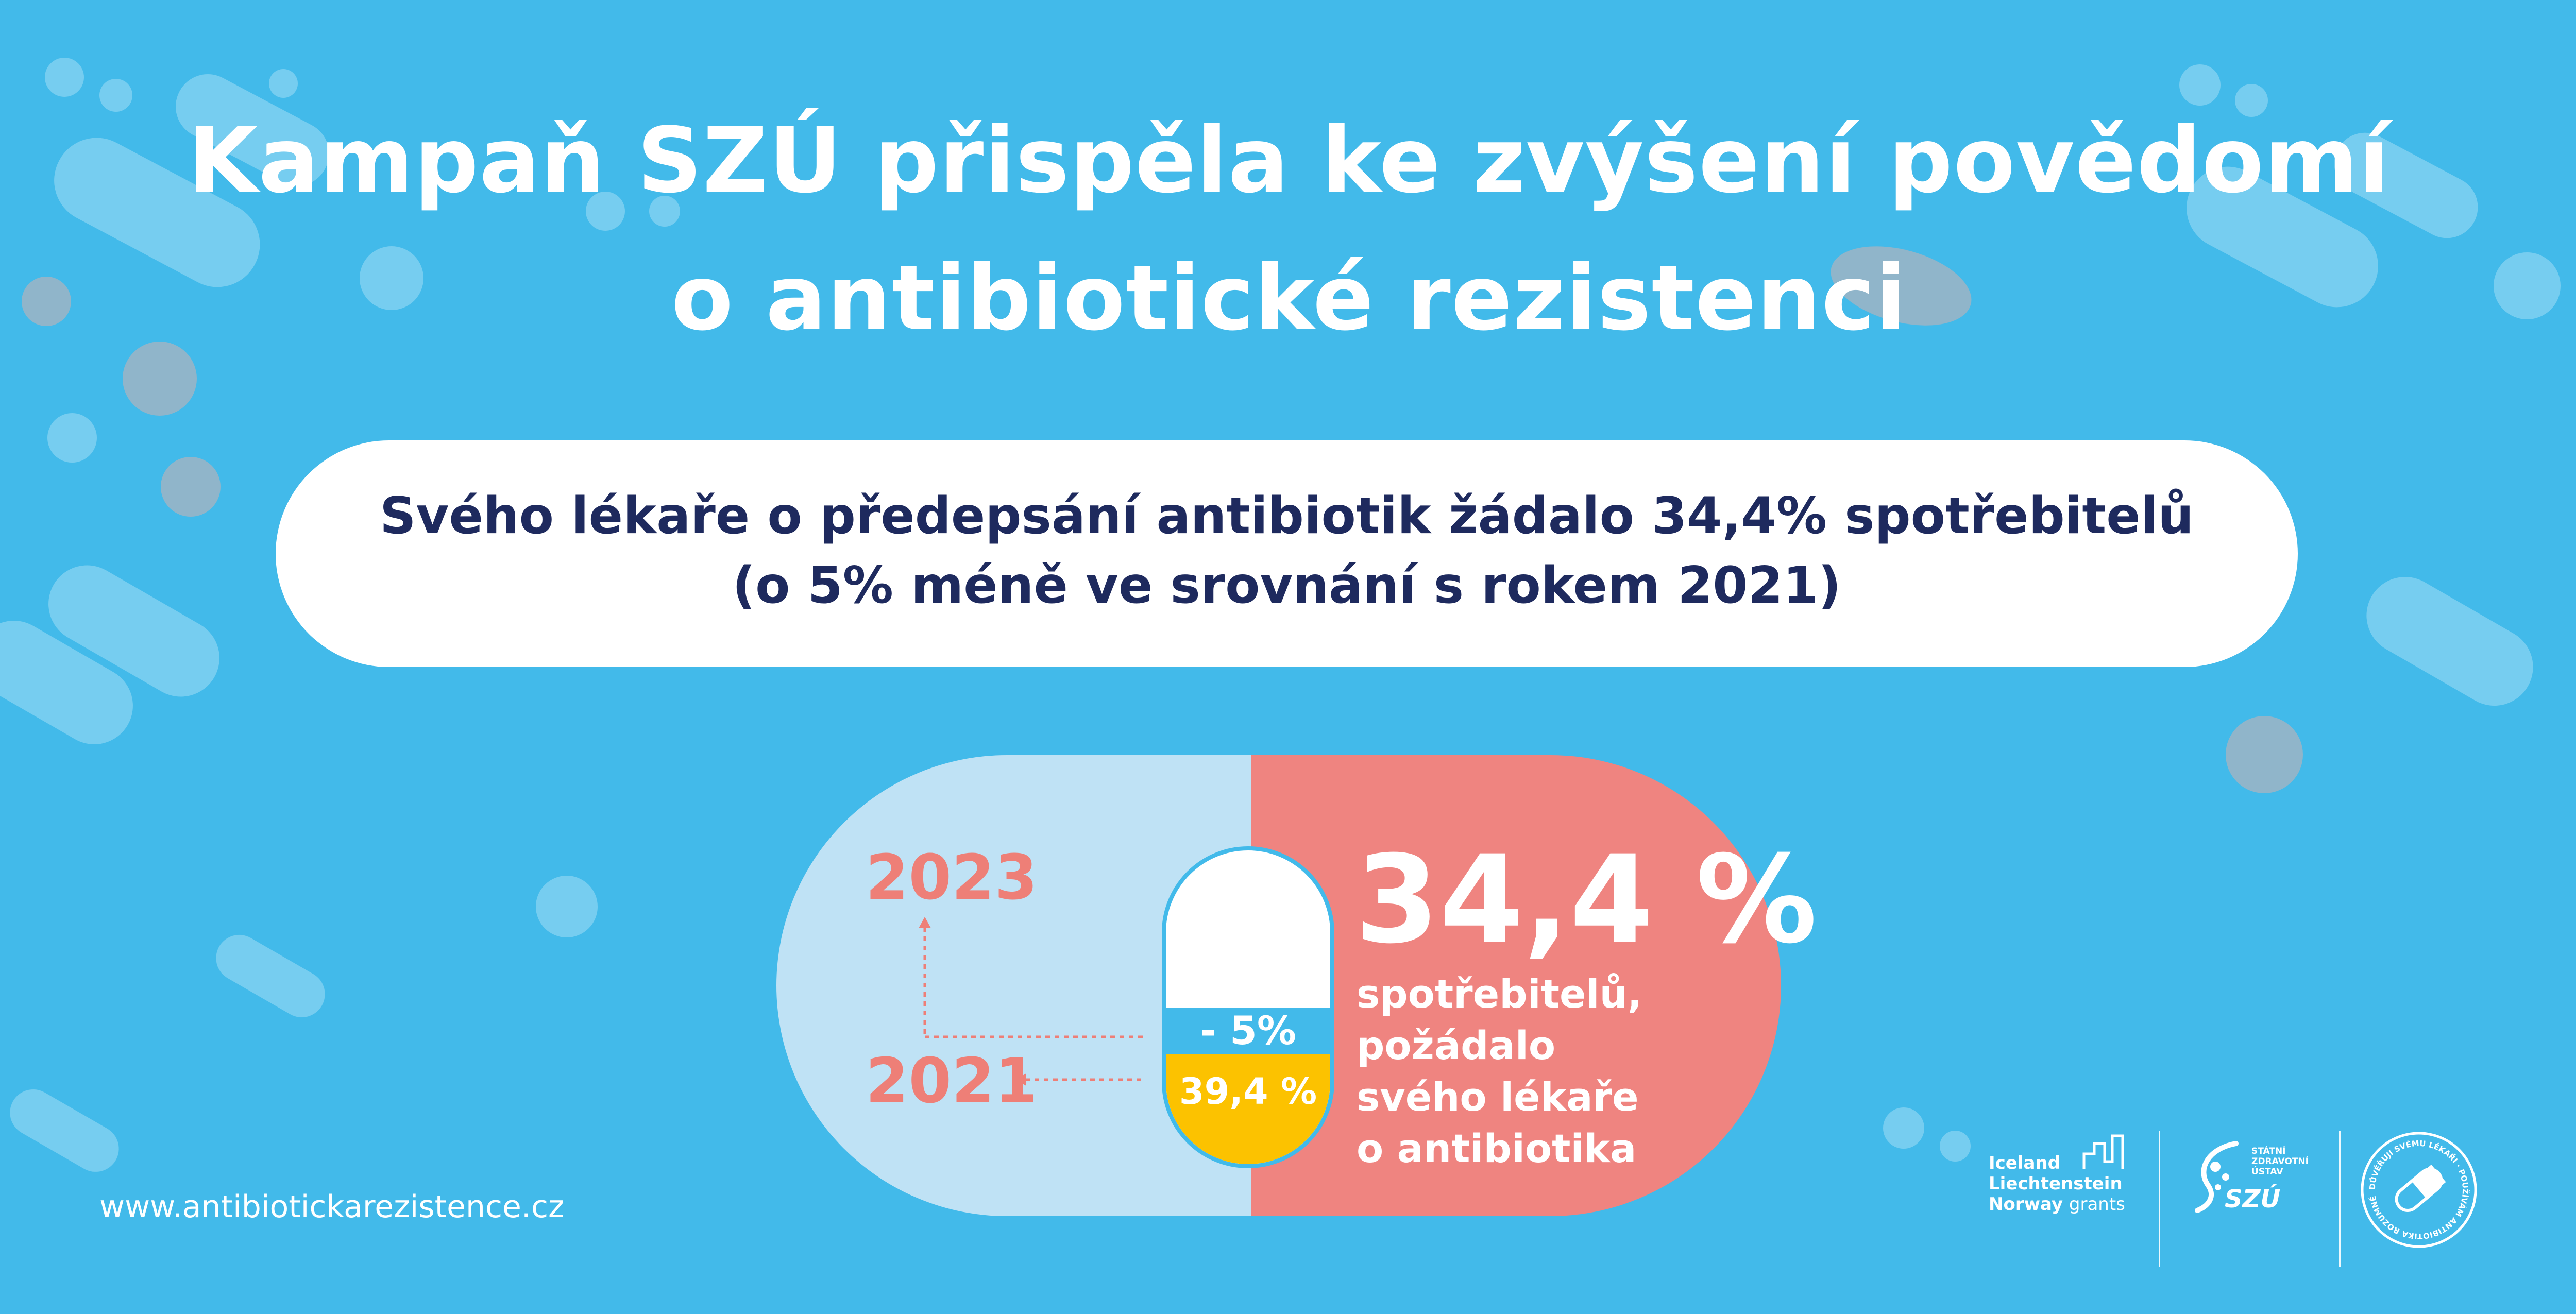 This screenshot has height=1314, width=2576. I want to click on szu-logo-icon, so click(2217, 1177).